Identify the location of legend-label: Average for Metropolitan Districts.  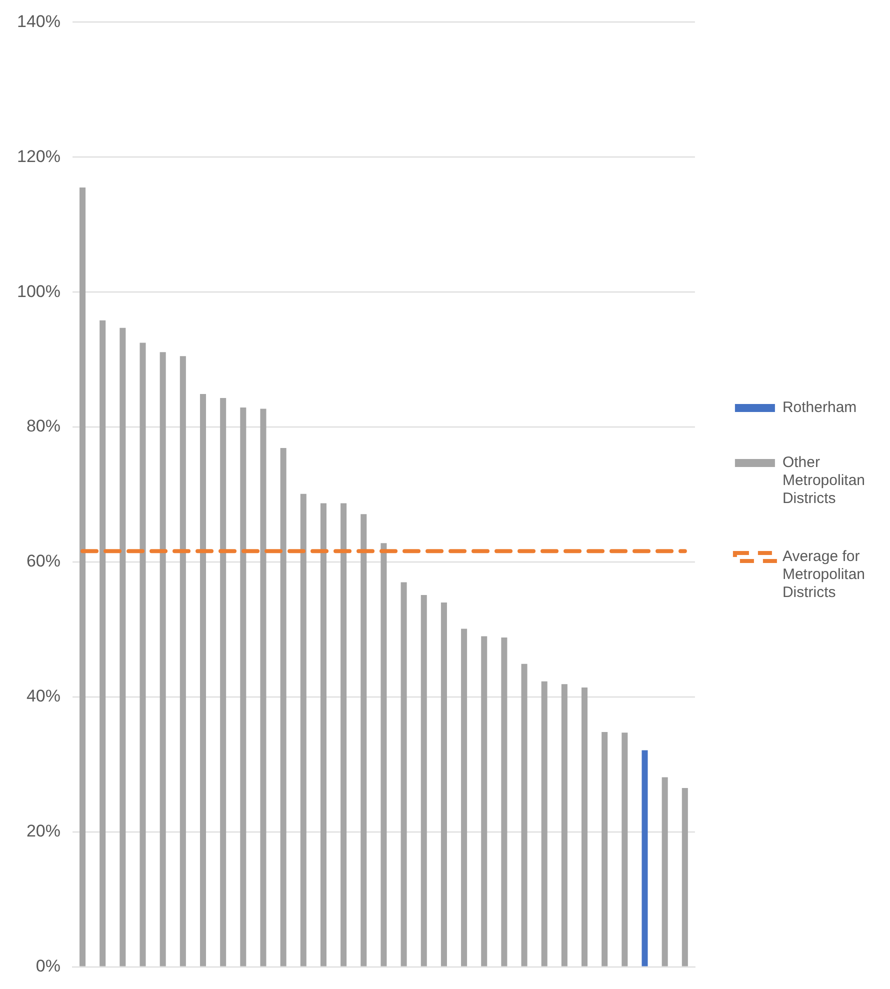
(824, 575).